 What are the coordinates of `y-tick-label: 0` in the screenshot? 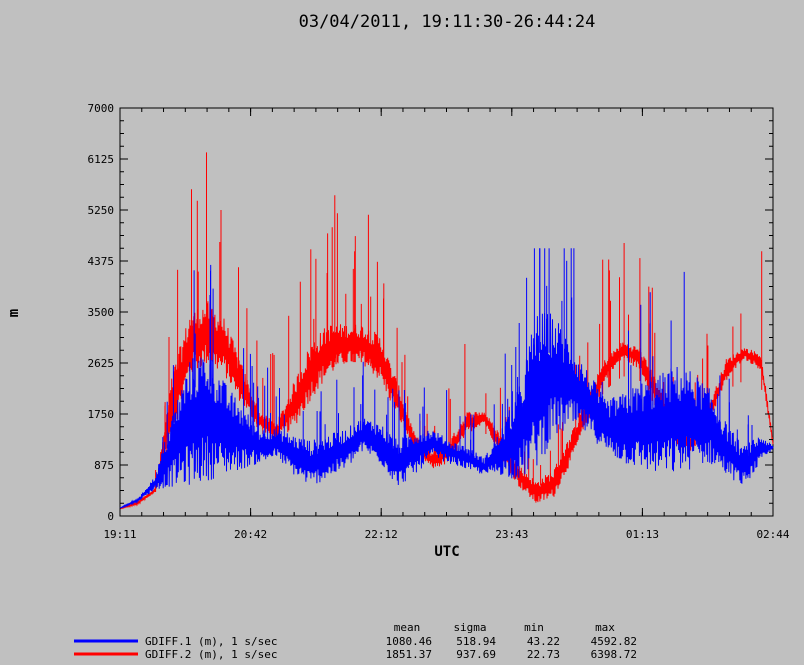 It's located at (110, 516).